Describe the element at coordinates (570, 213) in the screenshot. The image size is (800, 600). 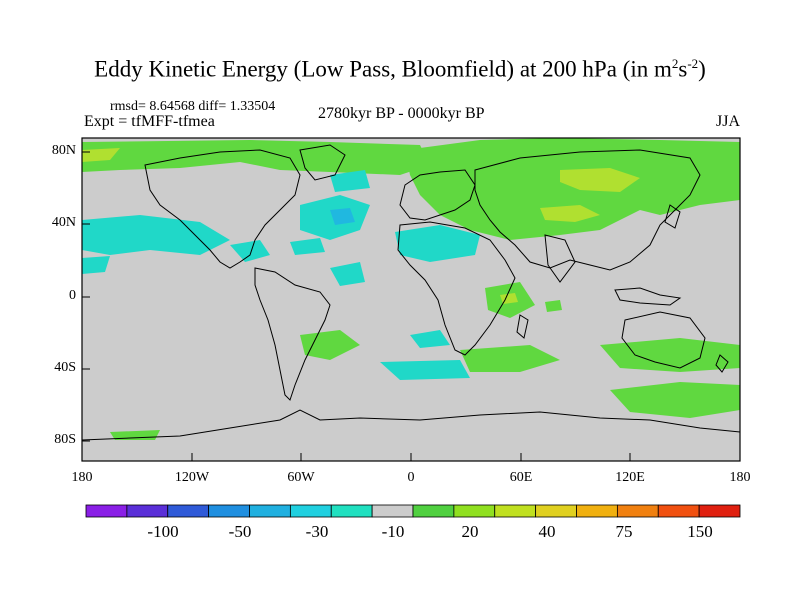
I see `positive-region-asia-mid` at that location.